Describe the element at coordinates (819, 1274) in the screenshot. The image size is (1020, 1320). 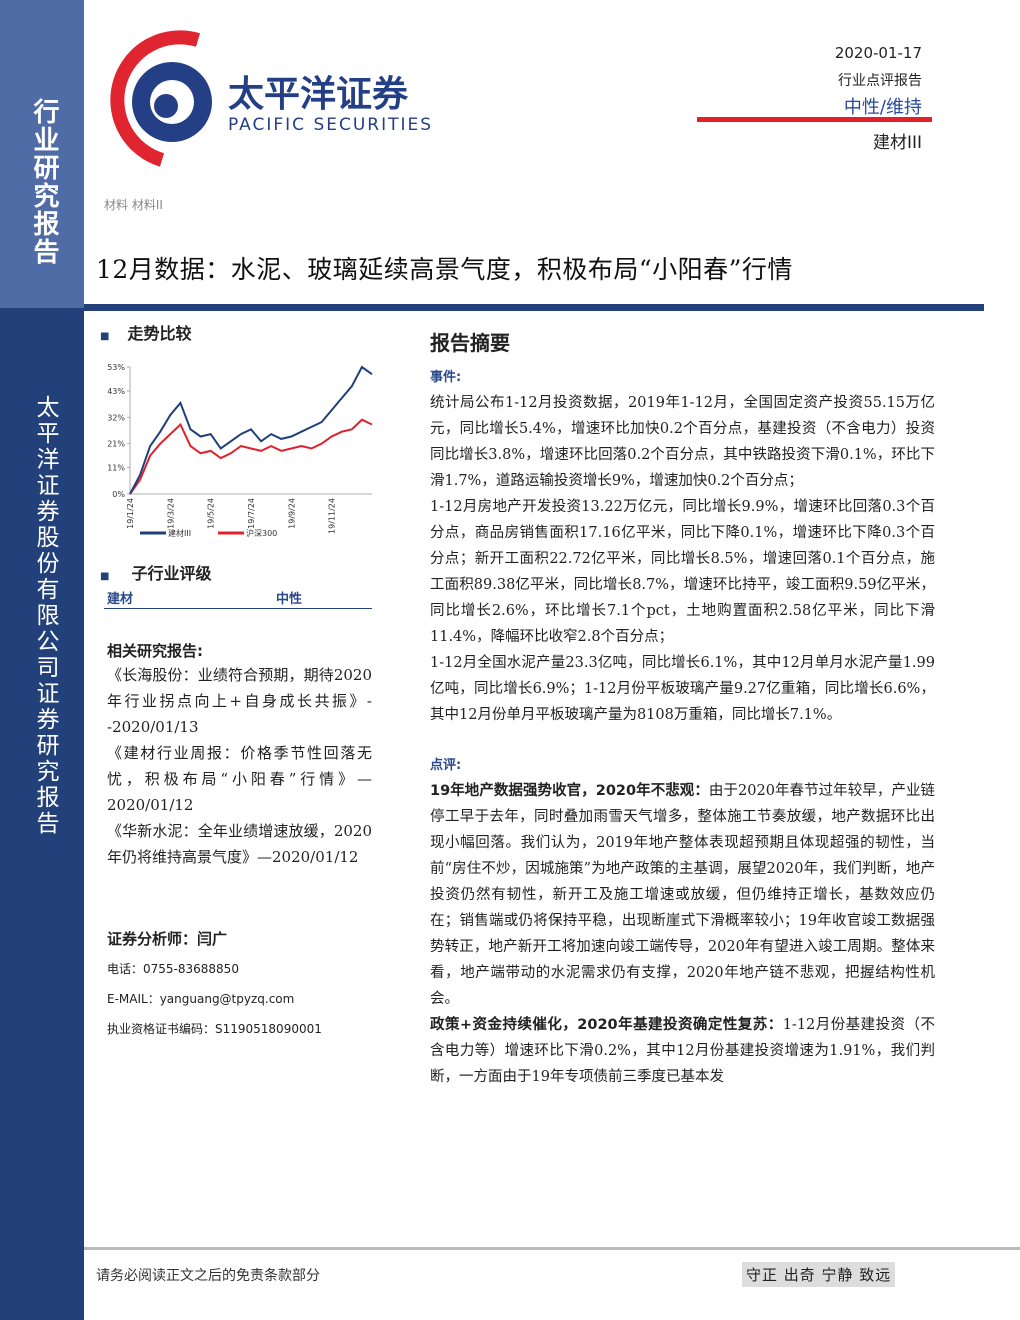
I see `motto: 守正 出奇 宁静 致远` at that location.